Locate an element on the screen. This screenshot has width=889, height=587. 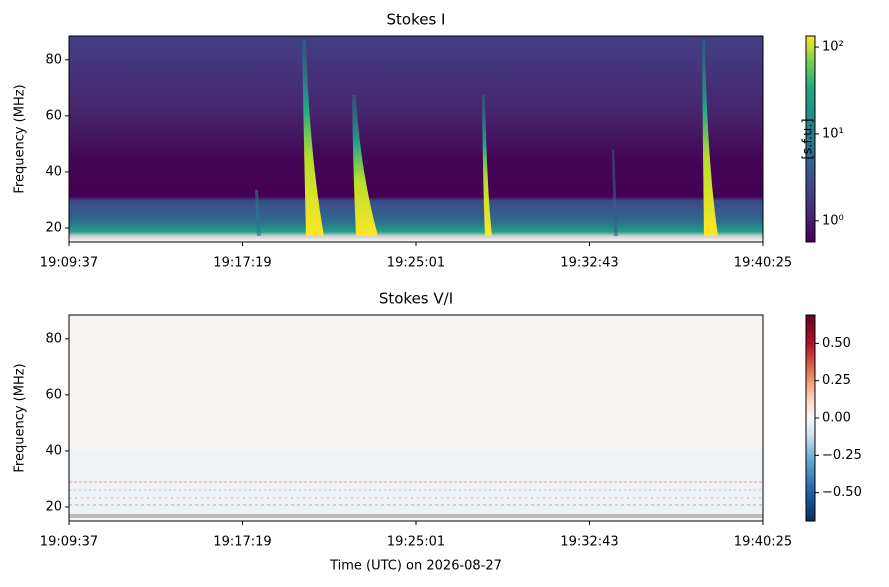
colorbar-tick-label: 10⁰ is located at coordinates (833, 220).